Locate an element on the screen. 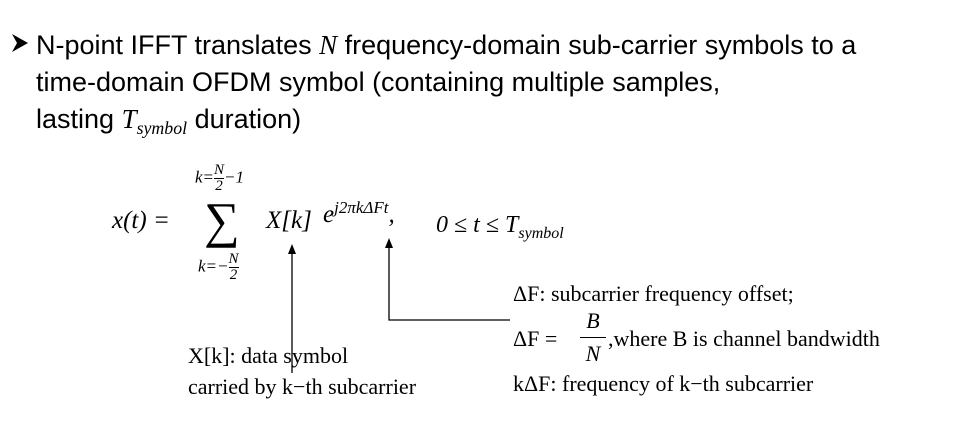  df-note-formula-lhs: ΔF = is located at coordinates (535, 338).